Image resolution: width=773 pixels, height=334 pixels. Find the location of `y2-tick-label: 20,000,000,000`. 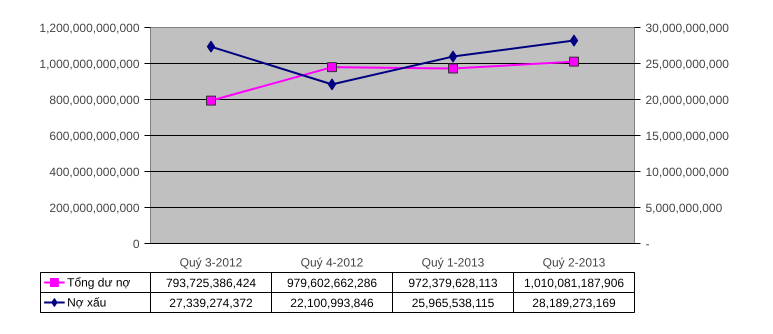

y2-tick-label: 20,000,000,000 is located at coordinates (688, 100).